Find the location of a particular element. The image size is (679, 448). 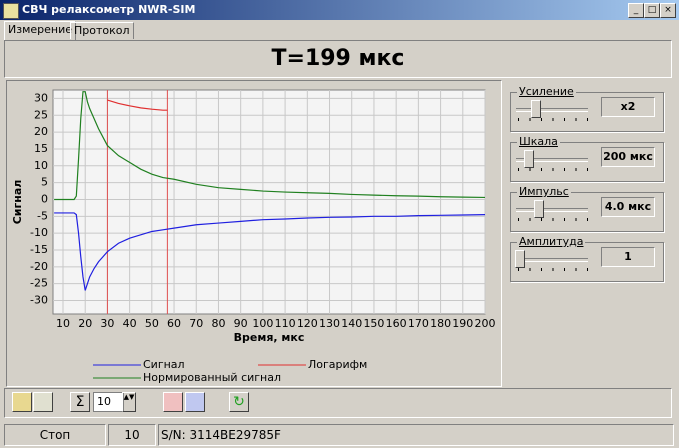

x-tick-label: 50 is located at coordinates (152, 323).